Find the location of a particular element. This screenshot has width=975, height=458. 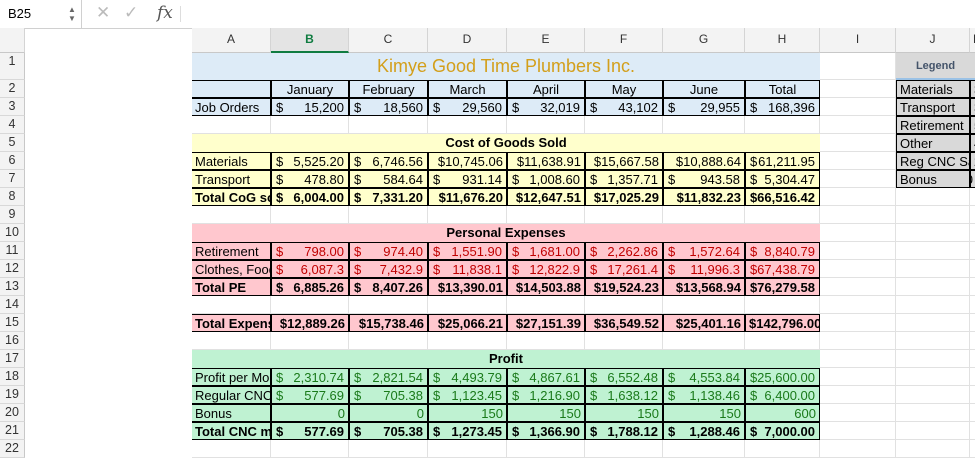

legend-label: Other is located at coordinates (933, 143).